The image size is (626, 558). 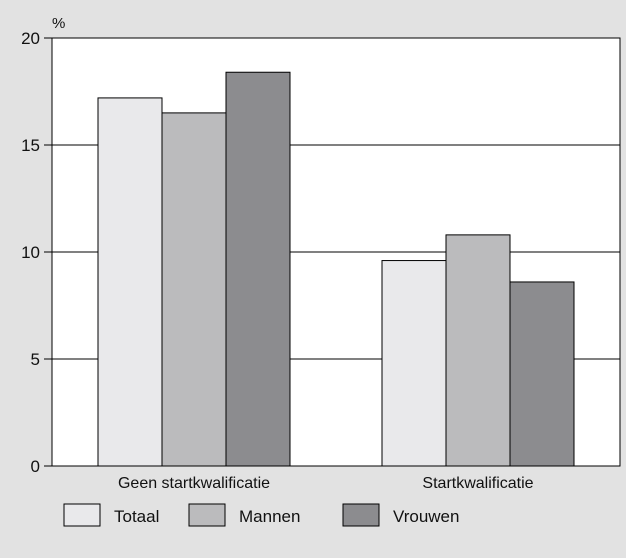 I want to click on category-label: Geen startkwalificatie, so click(x=194, y=483).